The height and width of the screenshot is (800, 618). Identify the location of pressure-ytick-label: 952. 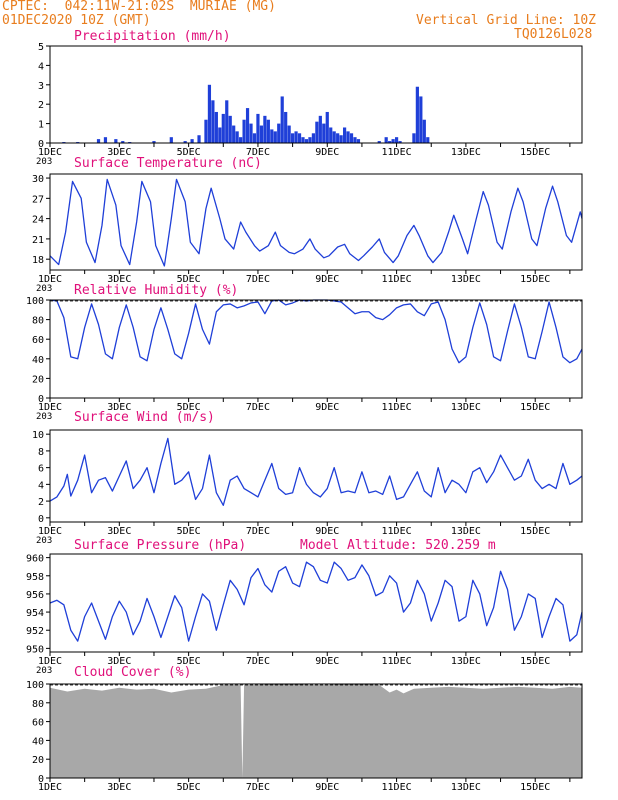
(35, 631).